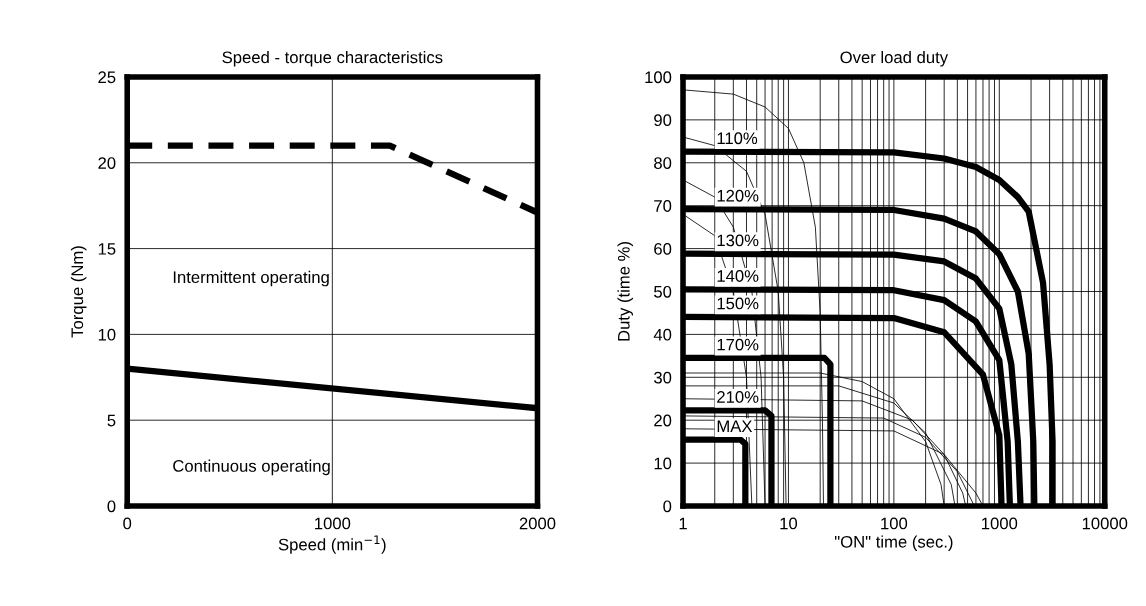 The width and height of the screenshot is (1146, 606). Describe the element at coordinates (738, 276) in the screenshot. I see `series-label: 140%` at that location.